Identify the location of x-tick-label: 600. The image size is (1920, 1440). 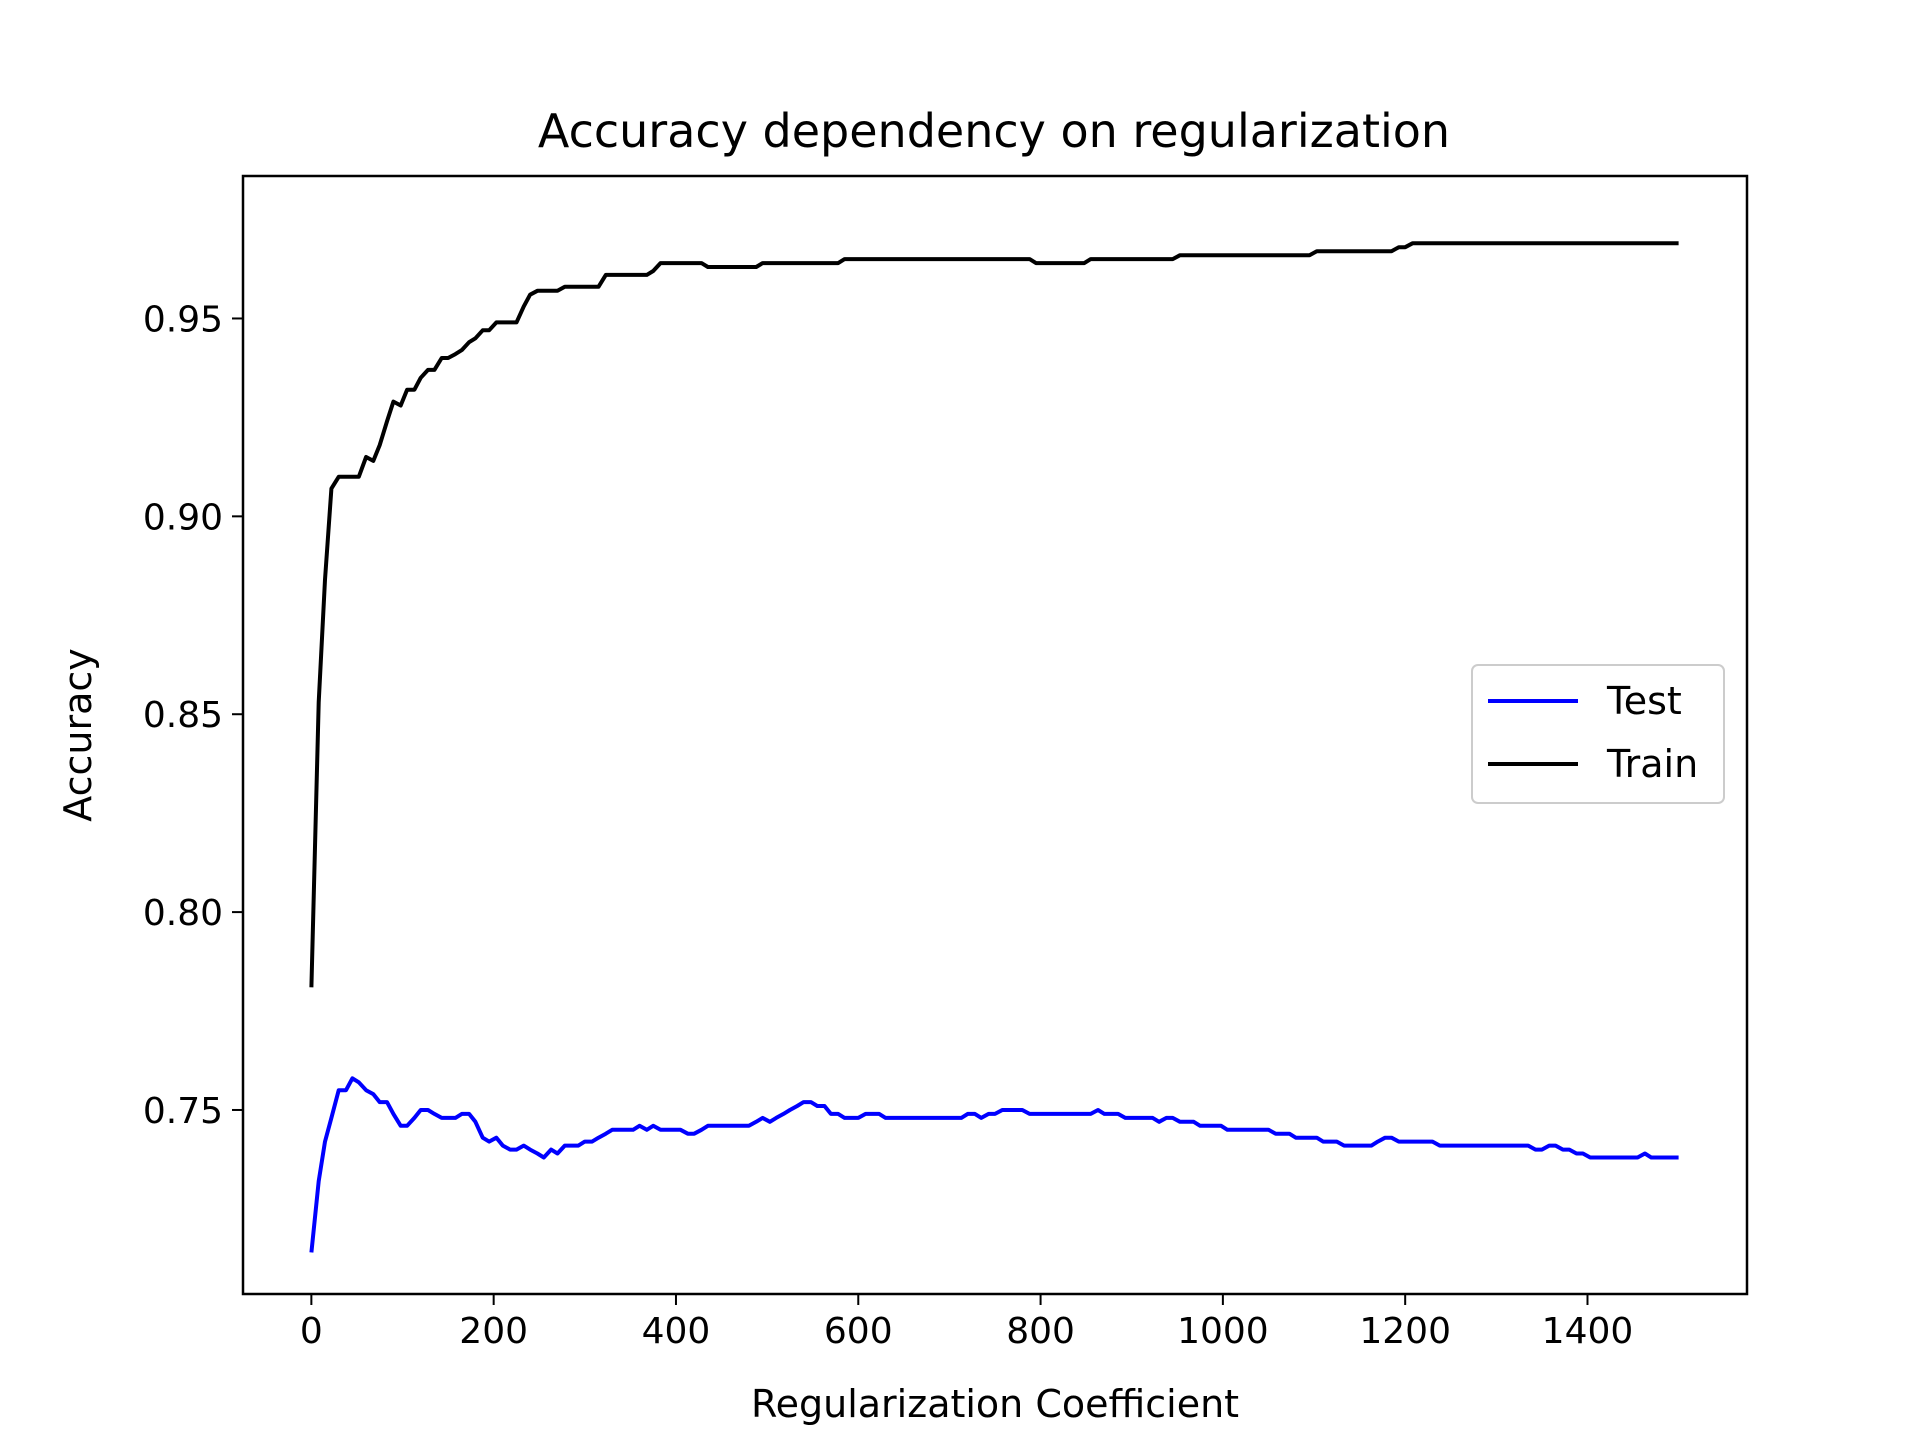
(858, 1331).